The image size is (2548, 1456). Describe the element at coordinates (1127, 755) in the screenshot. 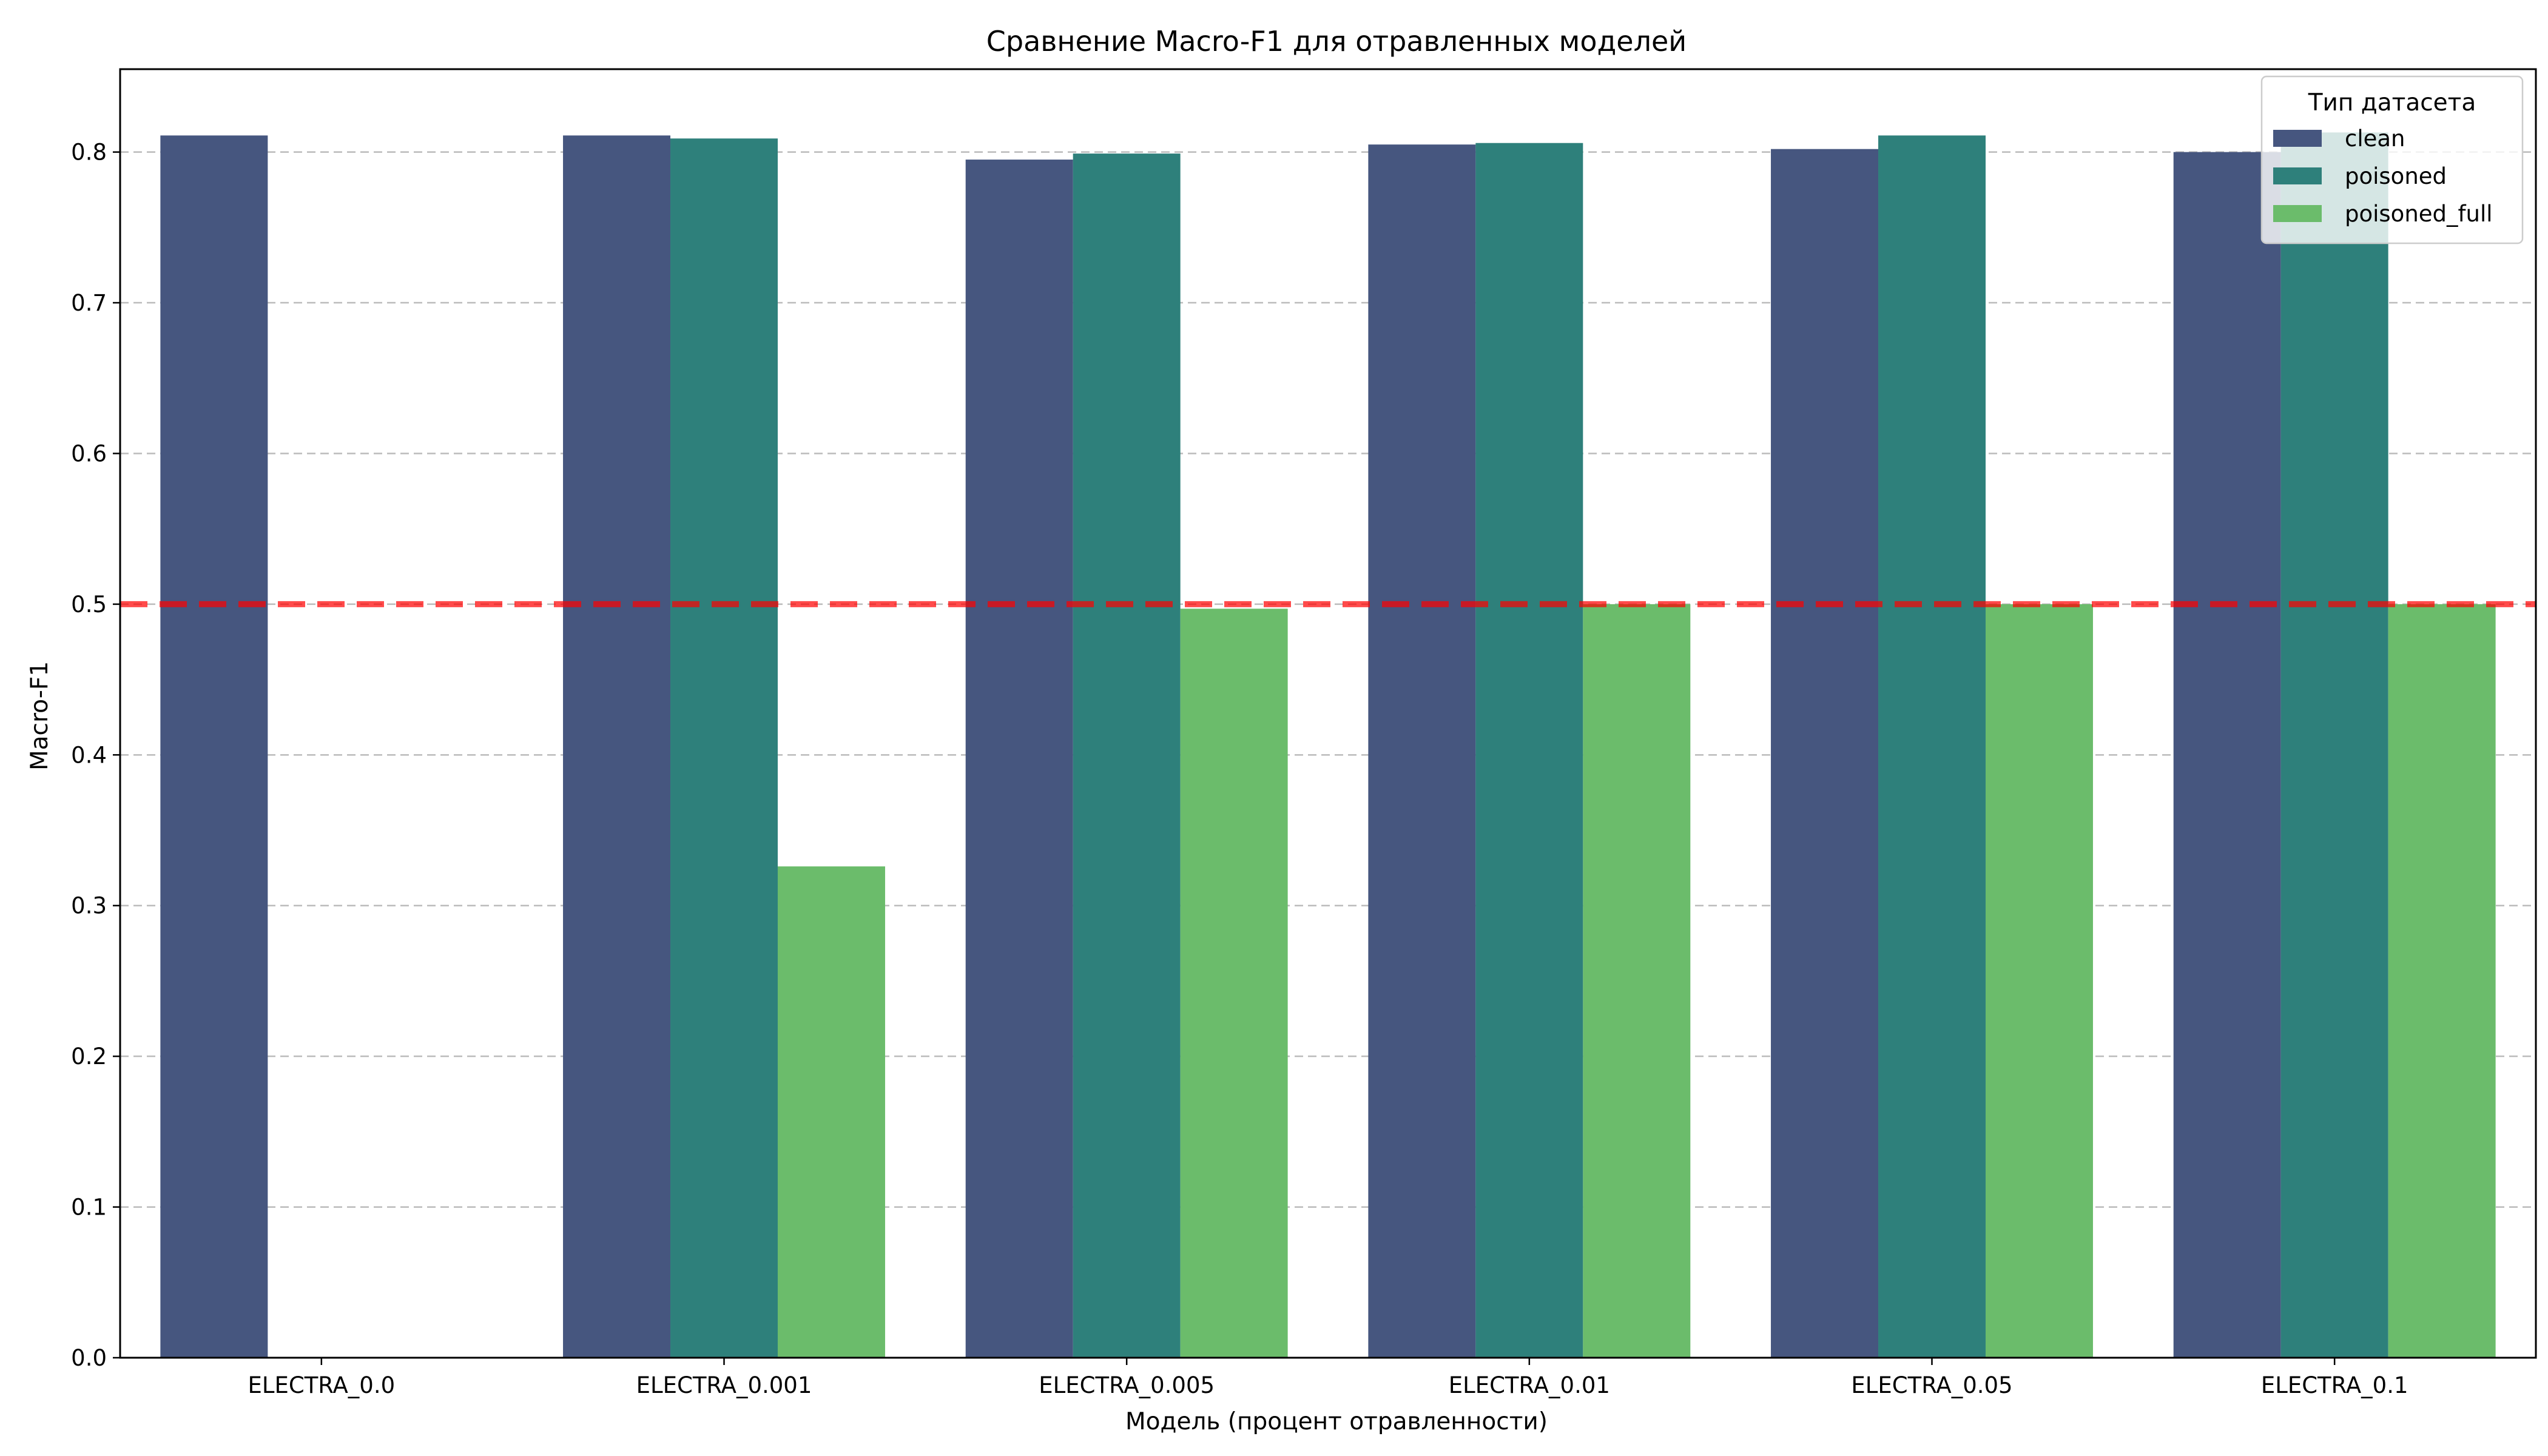

I see `bar-poisoned-ELECTRA_0.005` at that location.